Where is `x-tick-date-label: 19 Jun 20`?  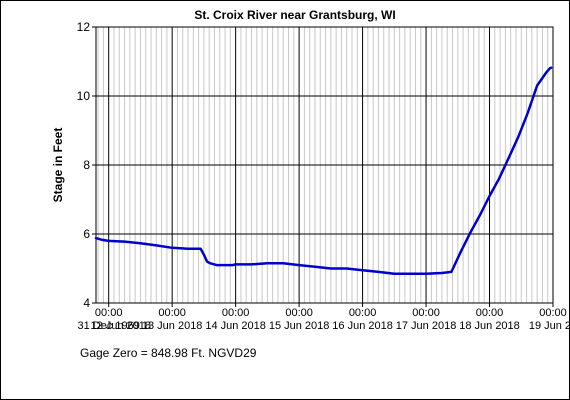
x-tick-date-label: 19 Jun 20 is located at coordinates (549, 326).